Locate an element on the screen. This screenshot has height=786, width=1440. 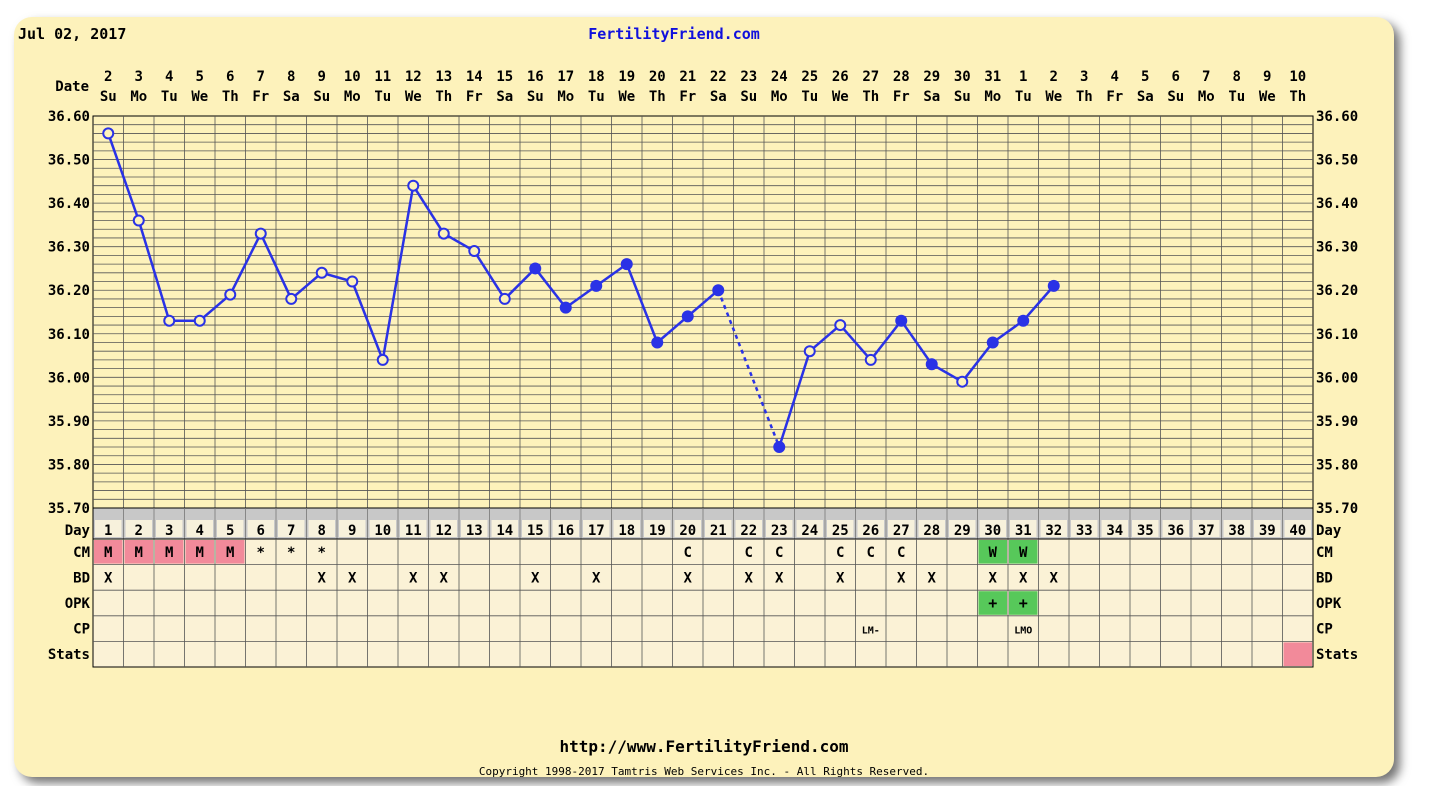
cm-cell-fill is located at coordinates (992, 552).